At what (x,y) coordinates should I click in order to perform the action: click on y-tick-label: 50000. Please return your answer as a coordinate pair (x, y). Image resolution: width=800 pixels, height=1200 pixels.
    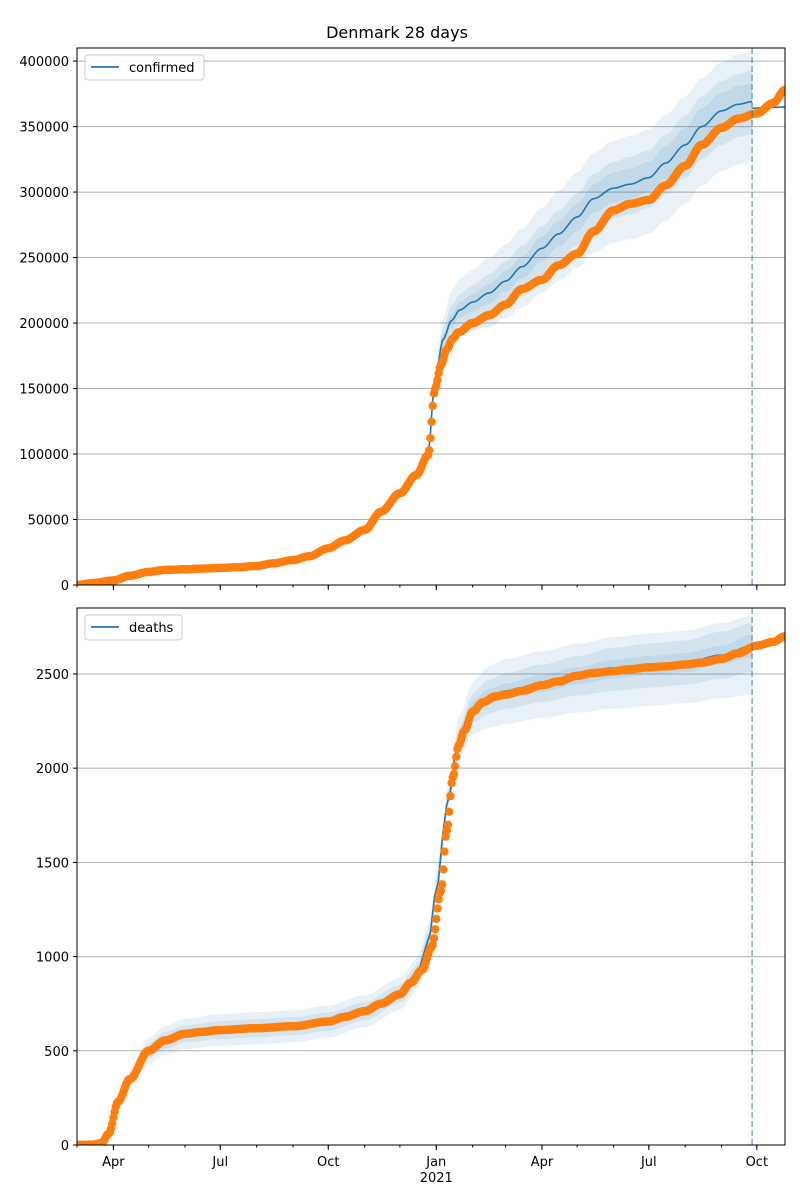
    Looking at the image, I should click on (48, 521).